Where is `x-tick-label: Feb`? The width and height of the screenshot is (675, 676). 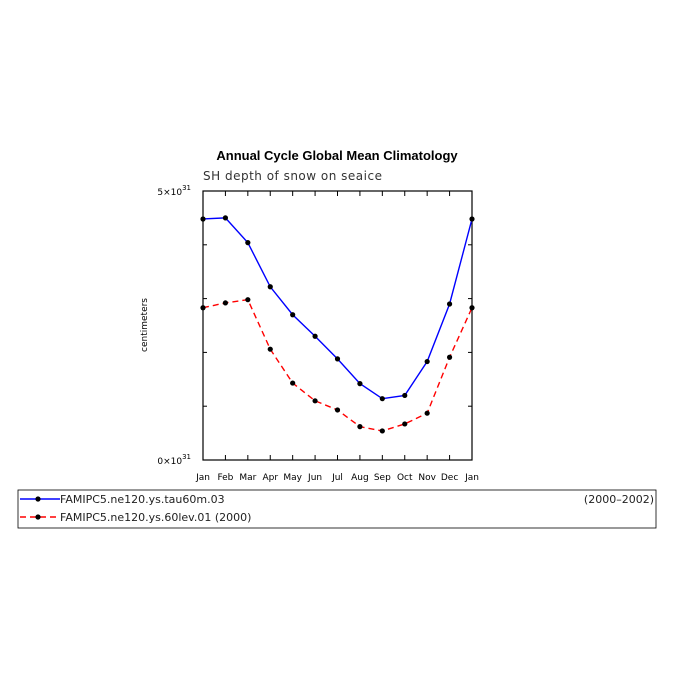 x-tick-label: Feb is located at coordinates (225, 478).